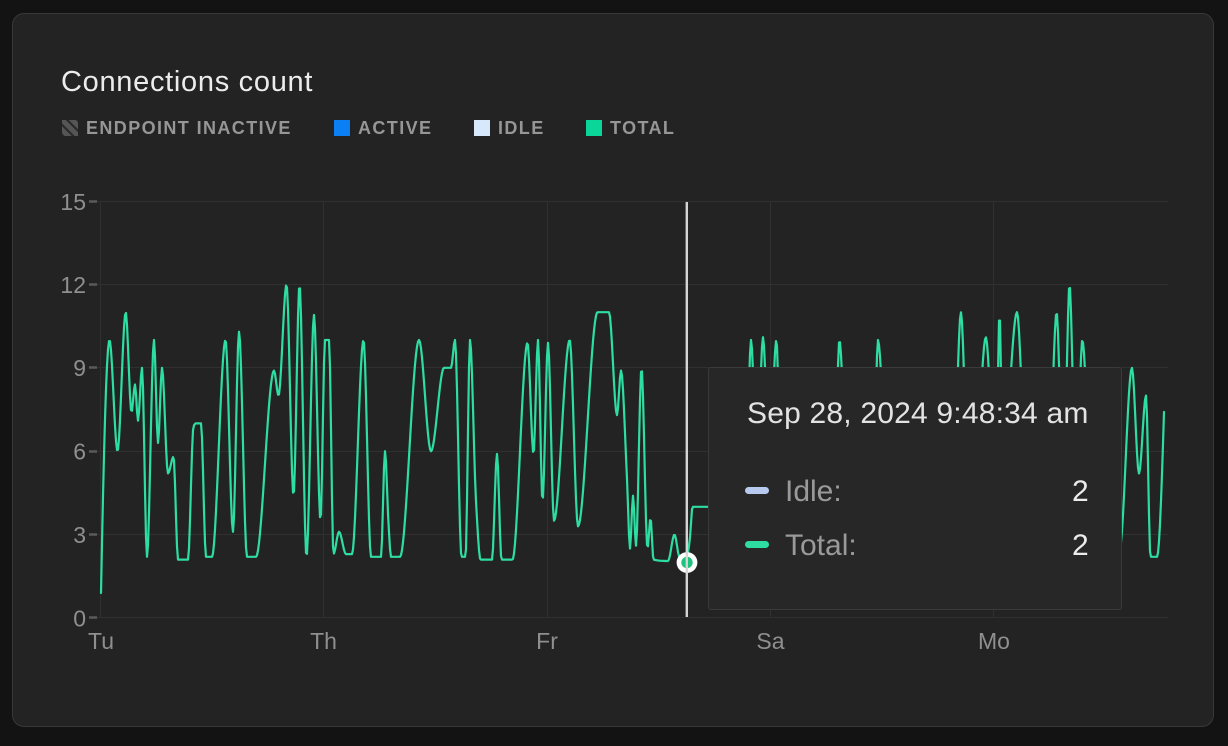 The width and height of the screenshot is (1228, 746). I want to click on svg-text: 12, so click(73, 285).